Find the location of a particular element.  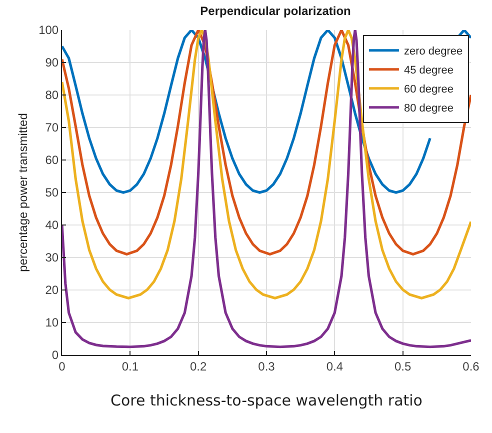

y-tick-label: 60 is located at coordinates (52, 160).